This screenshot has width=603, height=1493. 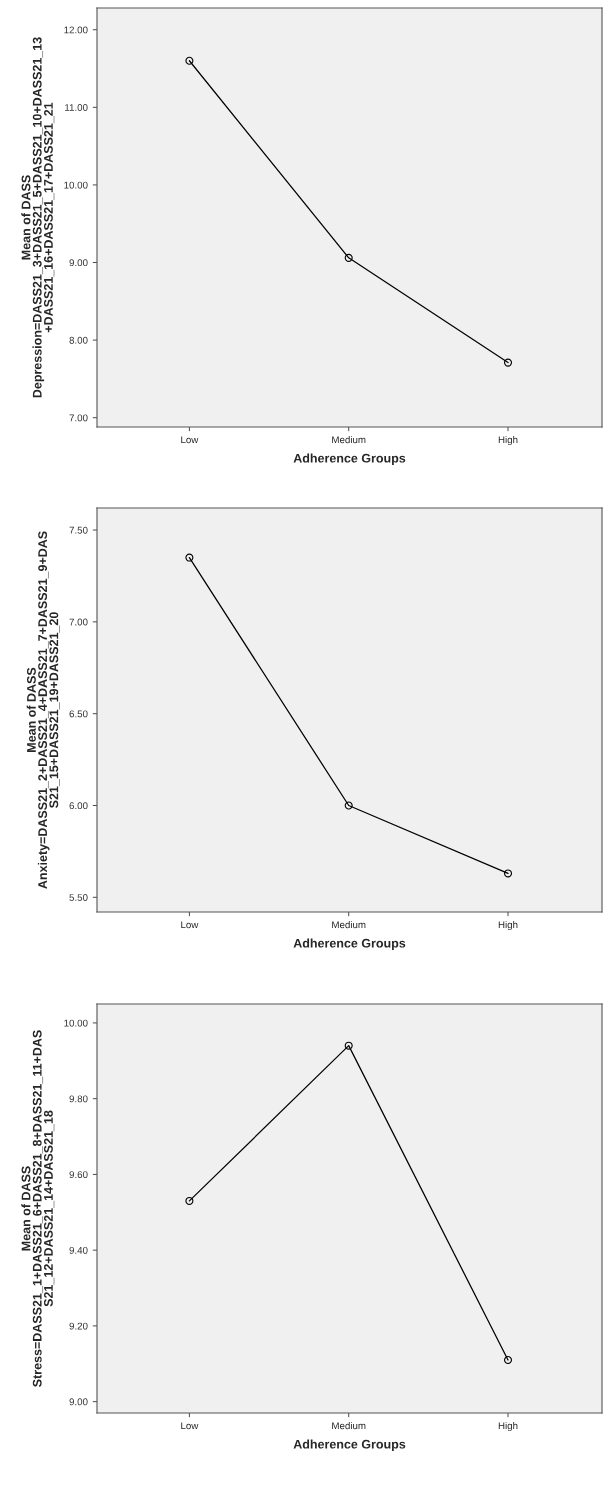 I want to click on y-tick-label: 6.00, so click(x=78, y=806).